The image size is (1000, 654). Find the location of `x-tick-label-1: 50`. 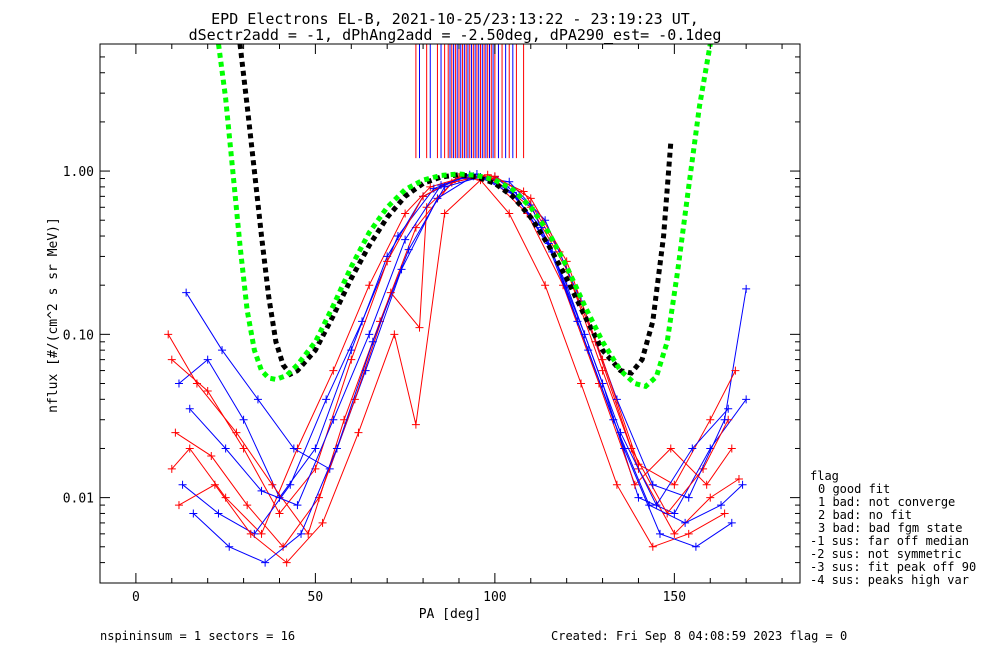

x-tick-label-1: 50 is located at coordinates (316, 597).